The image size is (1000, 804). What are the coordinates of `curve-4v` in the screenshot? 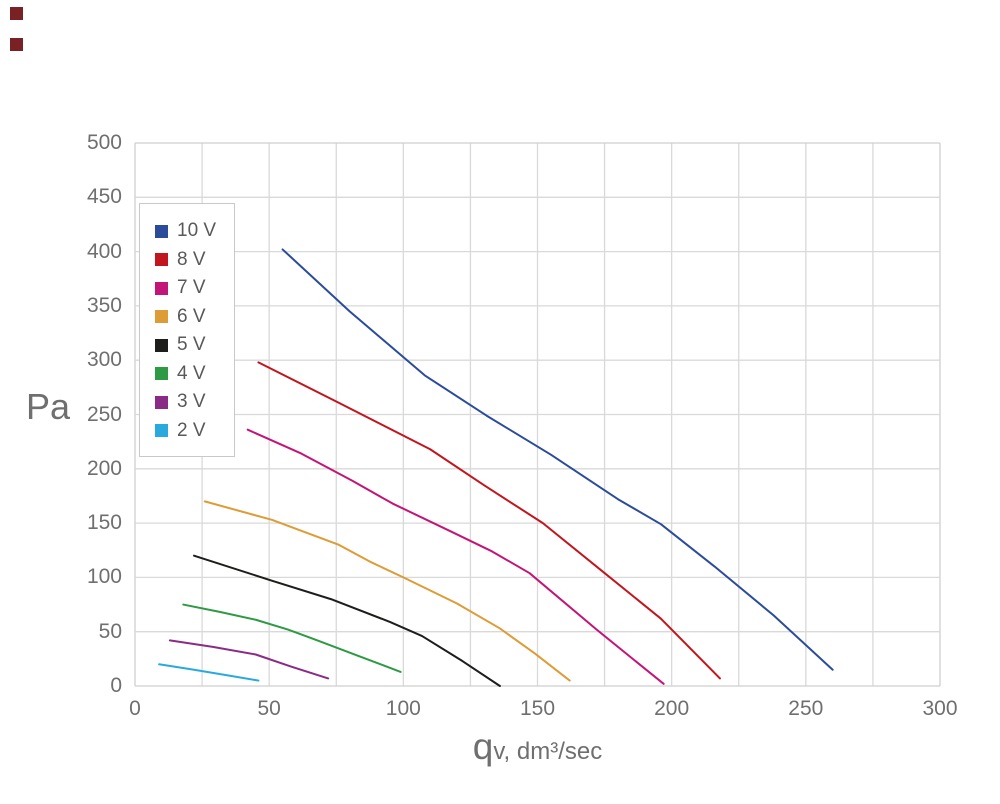 It's located at (292, 638).